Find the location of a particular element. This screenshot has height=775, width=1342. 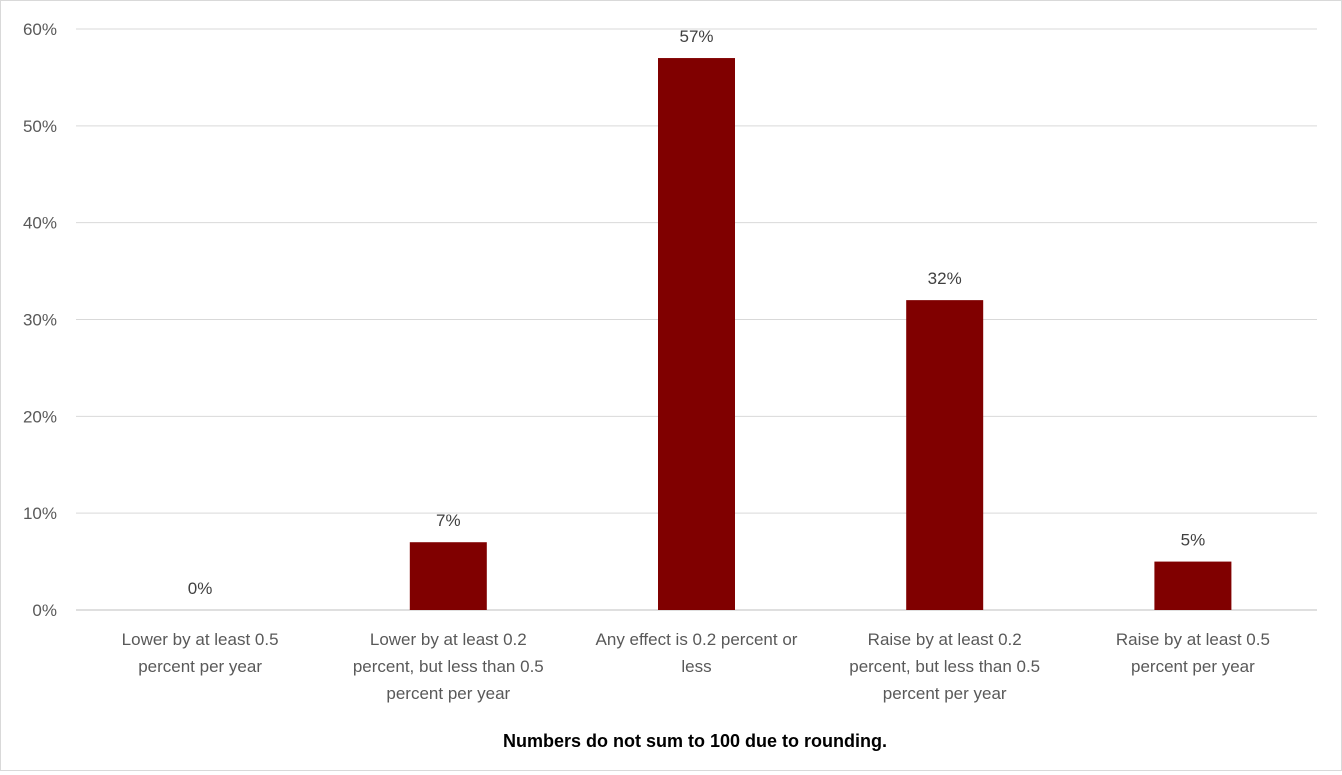

y-tick-label: 0% is located at coordinates (44, 610).